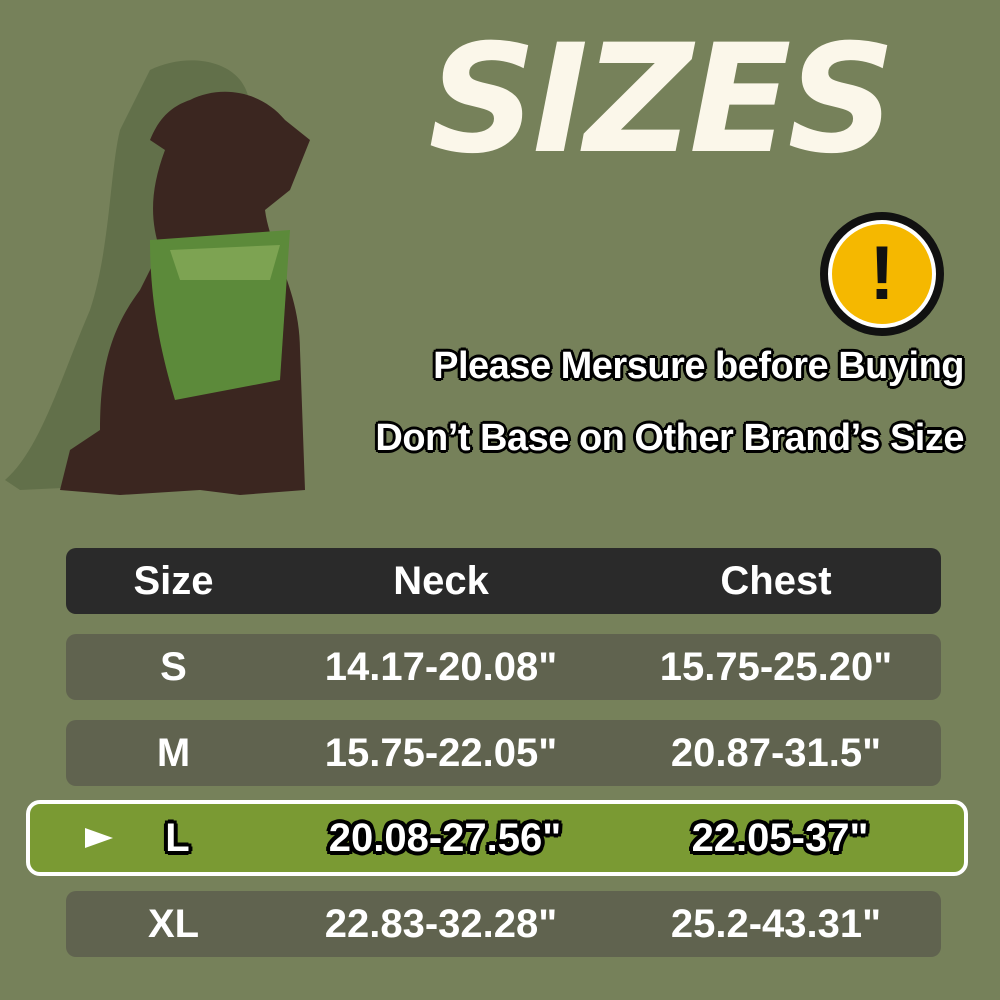 The width and height of the screenshot is (1000, 1000). I want to click on chest-cell: 20.87-31.5", so click(776, 753).